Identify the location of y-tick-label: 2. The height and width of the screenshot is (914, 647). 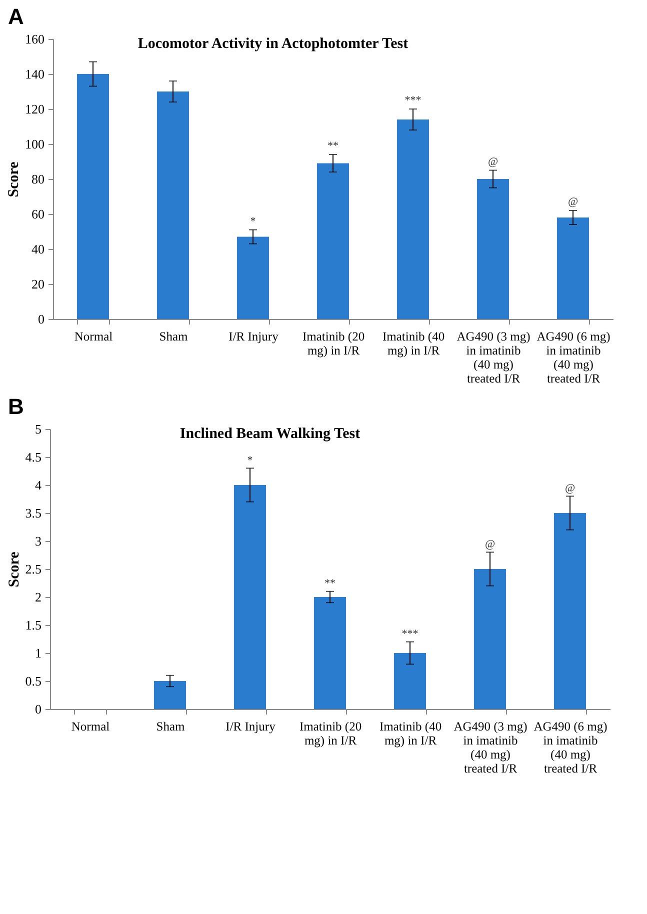
(38, 597).